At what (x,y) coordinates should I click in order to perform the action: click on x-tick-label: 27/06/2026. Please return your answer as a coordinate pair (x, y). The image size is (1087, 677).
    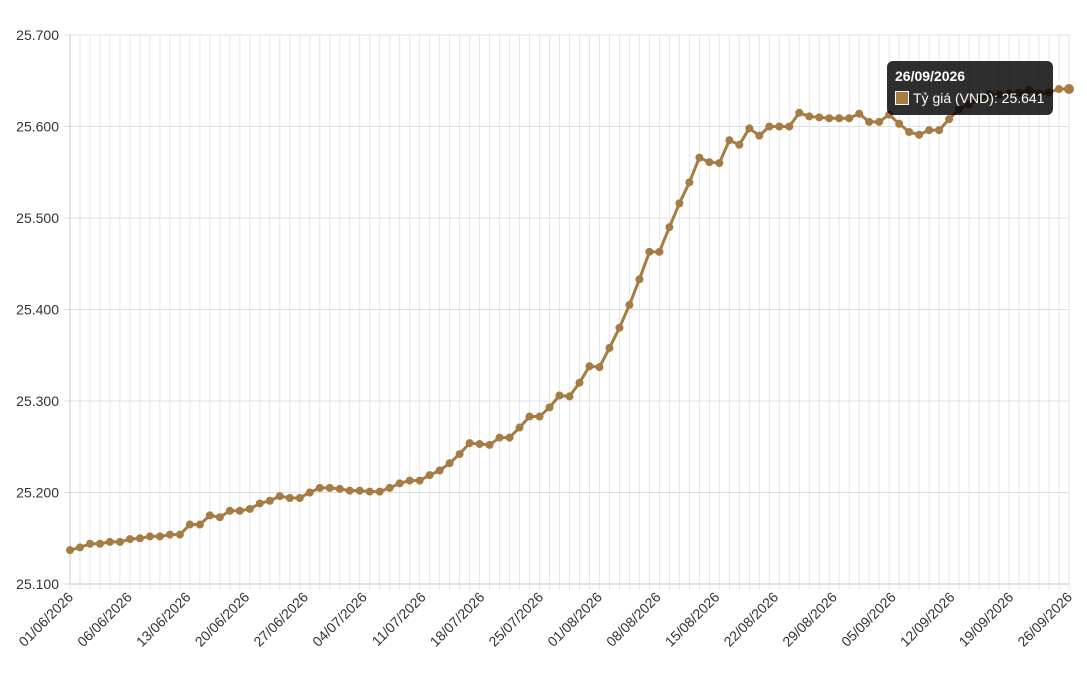
    Looking at the image, I should click on (280, 619).